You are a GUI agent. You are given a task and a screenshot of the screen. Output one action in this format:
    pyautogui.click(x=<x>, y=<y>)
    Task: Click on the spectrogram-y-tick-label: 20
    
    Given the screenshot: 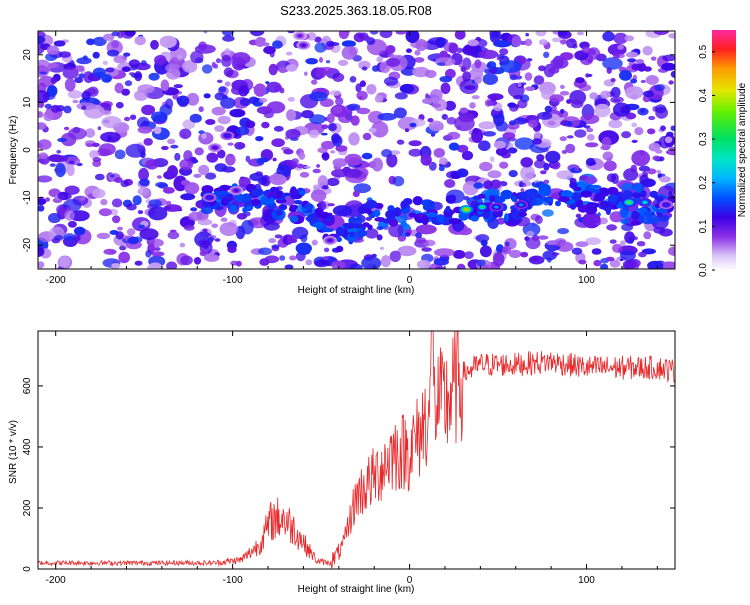 What is the action you would take?
    pyautogui.click(x=27, y=55)
    